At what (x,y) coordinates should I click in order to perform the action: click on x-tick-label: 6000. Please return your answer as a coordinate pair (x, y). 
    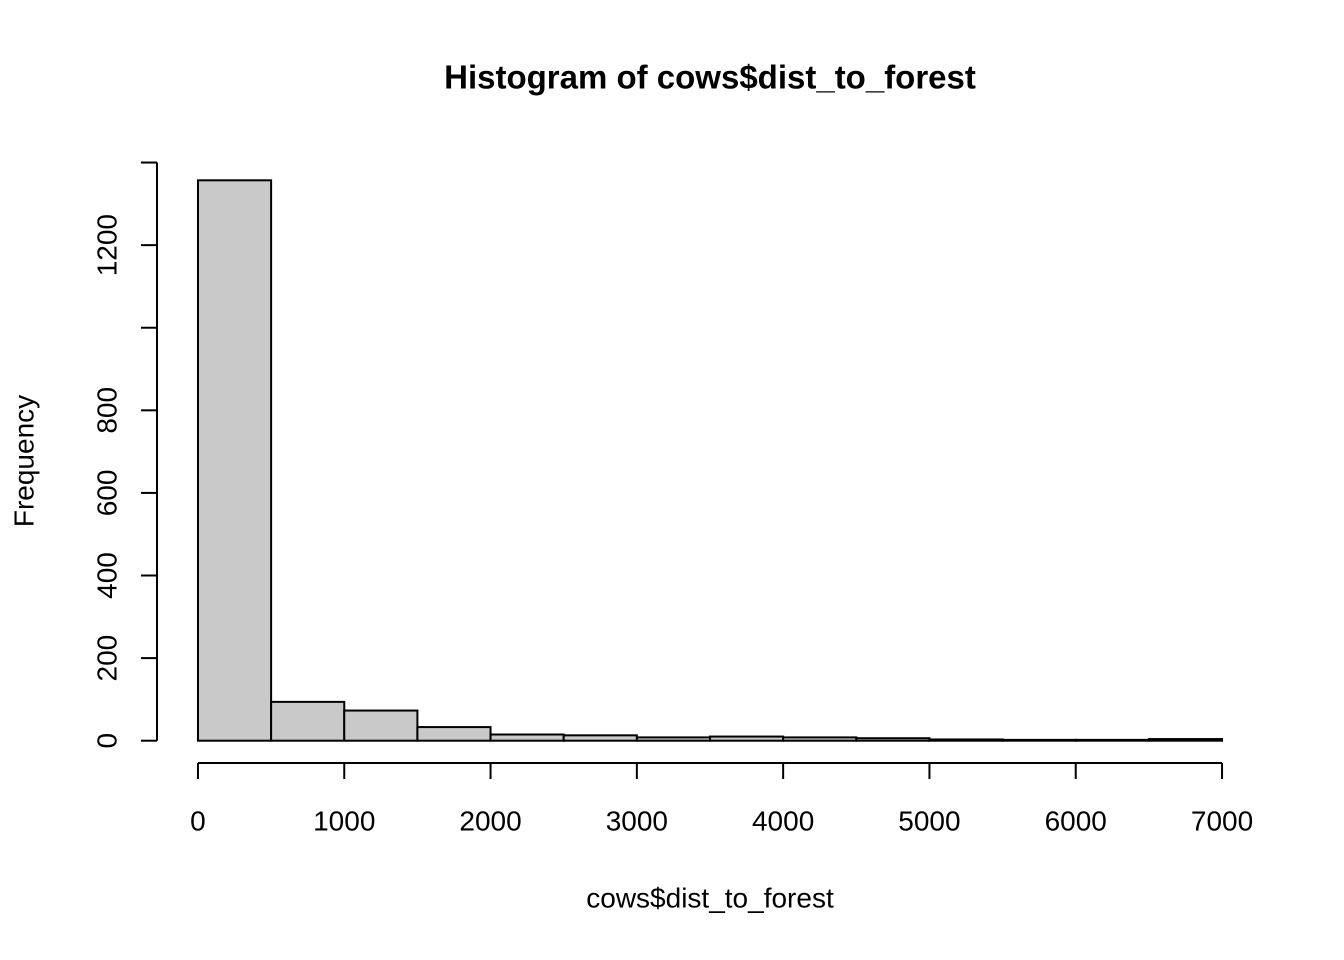
    Looking at the image, I should click on (1076, 820).